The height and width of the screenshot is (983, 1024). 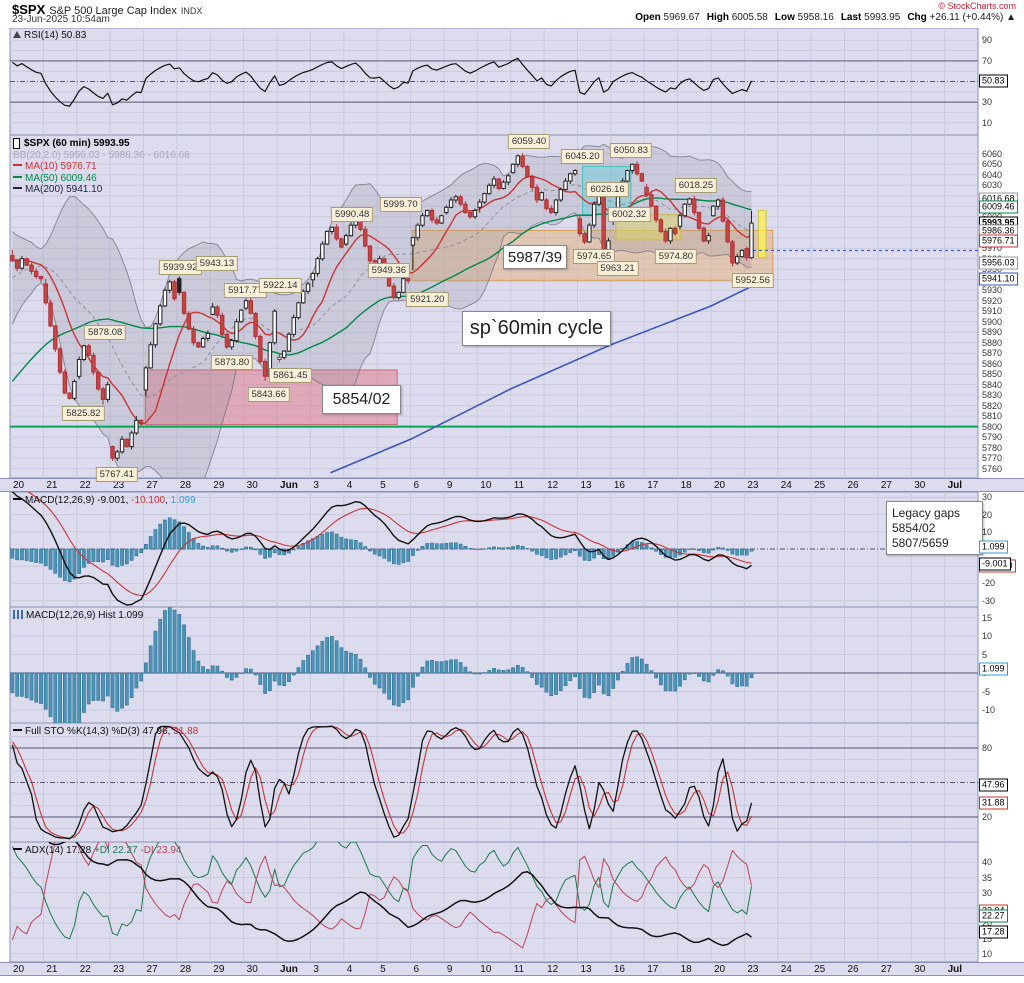 I want to click on quote-label: Low, so click(x=784, y=17).